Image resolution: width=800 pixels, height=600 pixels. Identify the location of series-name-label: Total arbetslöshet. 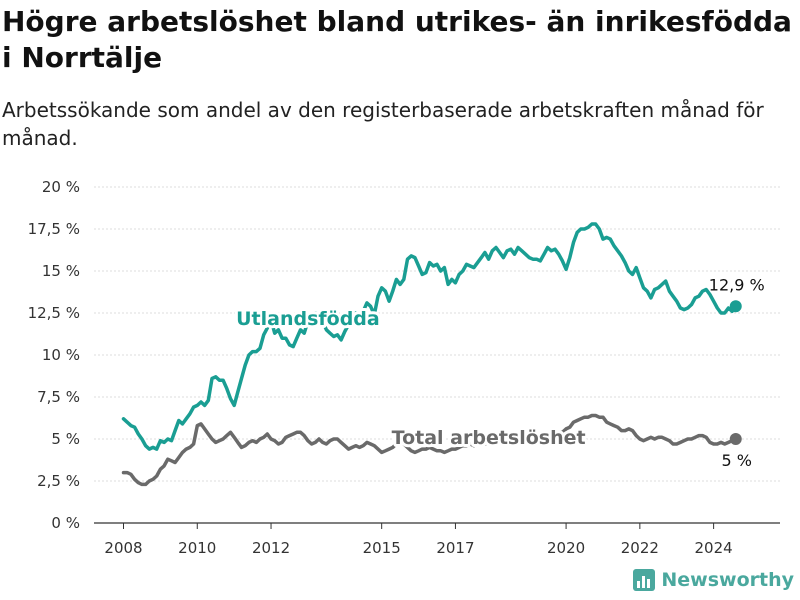
(489, 438).